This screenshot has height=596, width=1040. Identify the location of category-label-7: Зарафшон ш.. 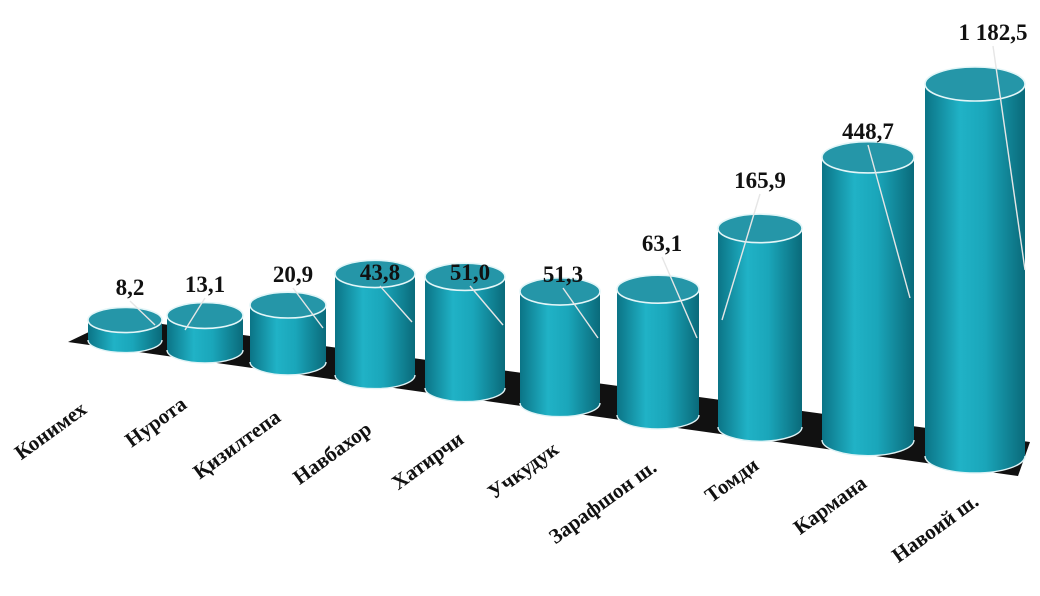
(602, 502).